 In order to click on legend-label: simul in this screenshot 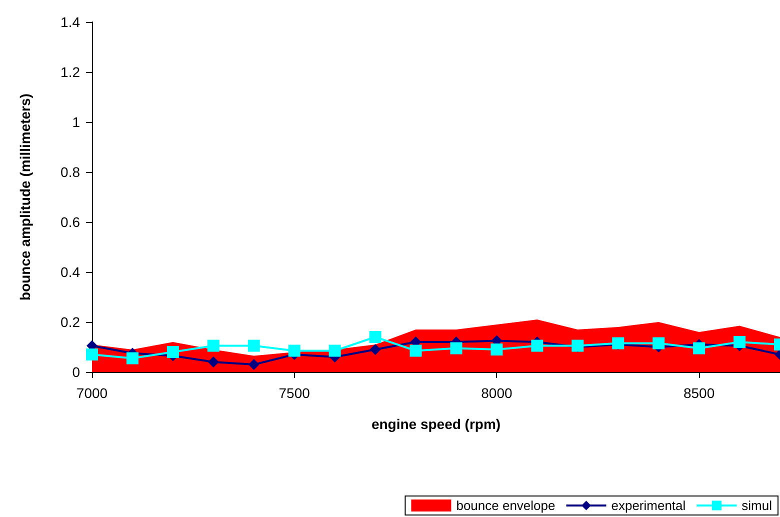, I will do `click(757, 505)`.